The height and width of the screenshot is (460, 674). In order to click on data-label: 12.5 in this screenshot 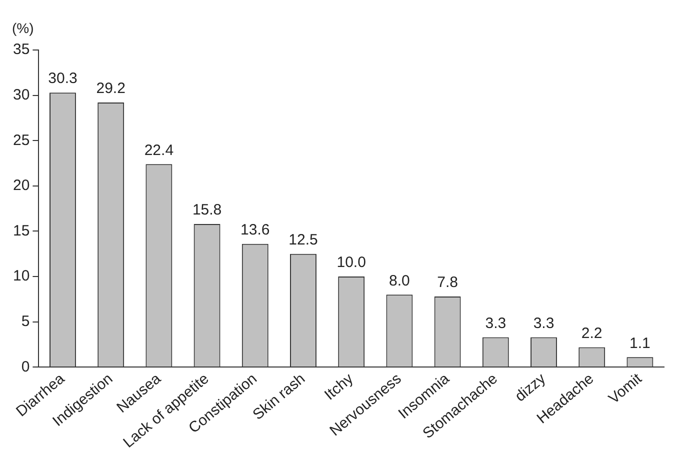, I will do `click(303, 240)`.